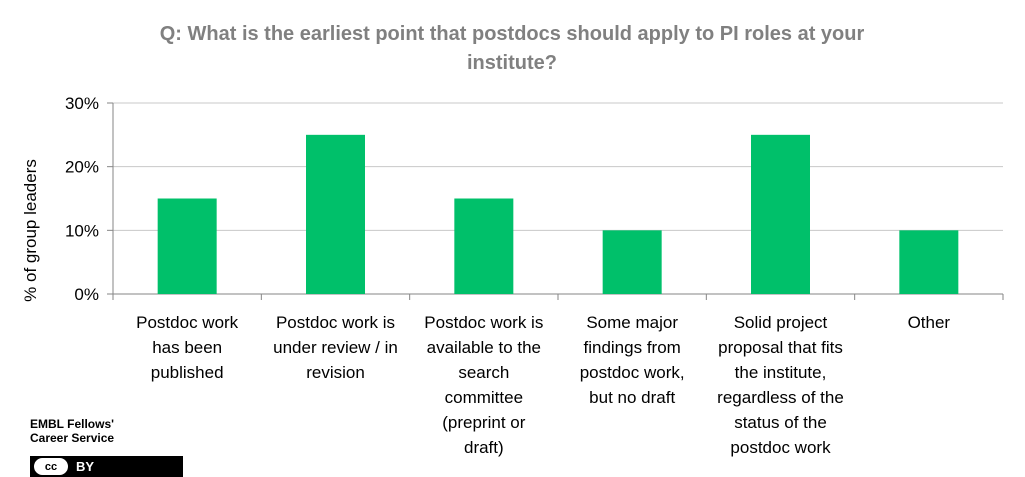 This screenshot has height=477, width=1025. I want to click on organization-line-2: Career Service, so click(72, 438).